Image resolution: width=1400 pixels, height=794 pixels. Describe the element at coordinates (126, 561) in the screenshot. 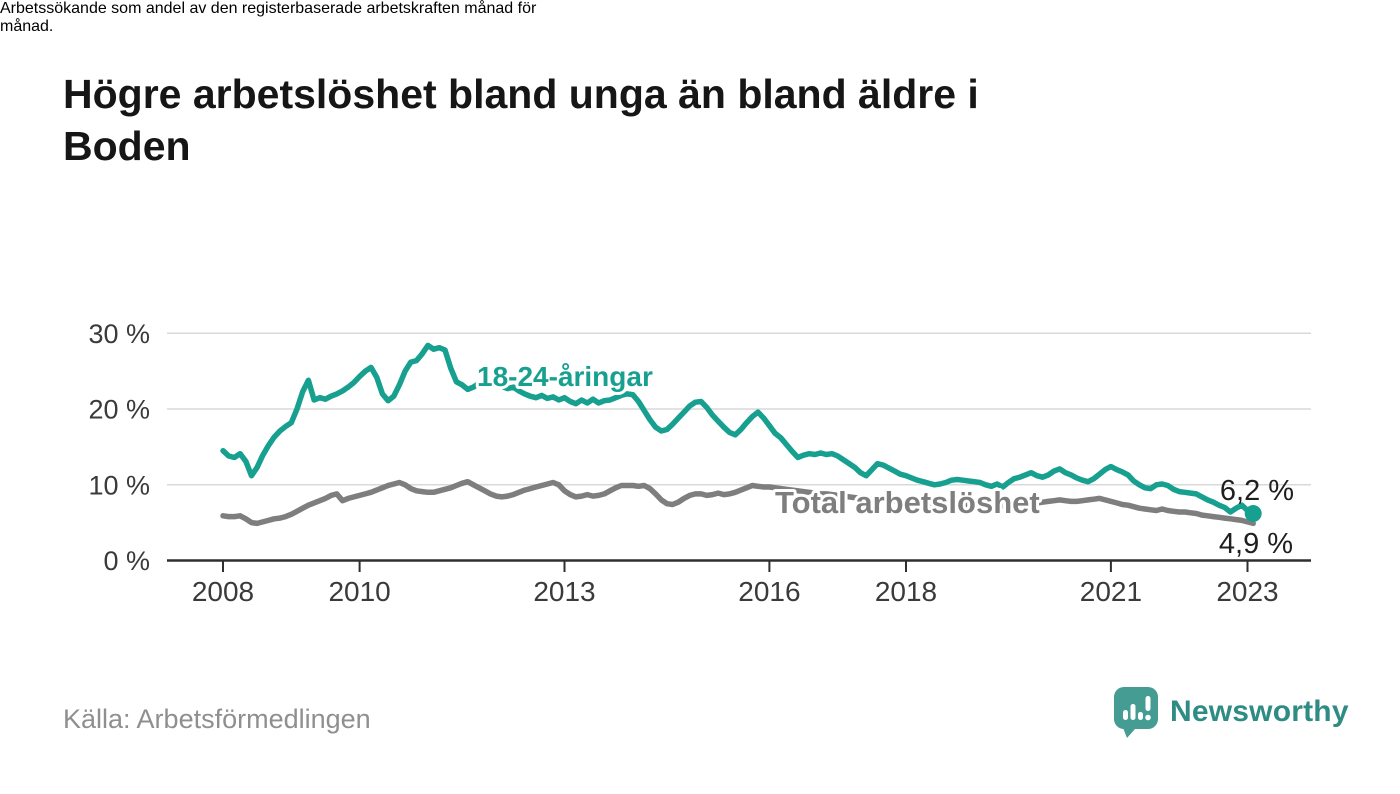

I see `y-tick-label: 0 %` at that location.